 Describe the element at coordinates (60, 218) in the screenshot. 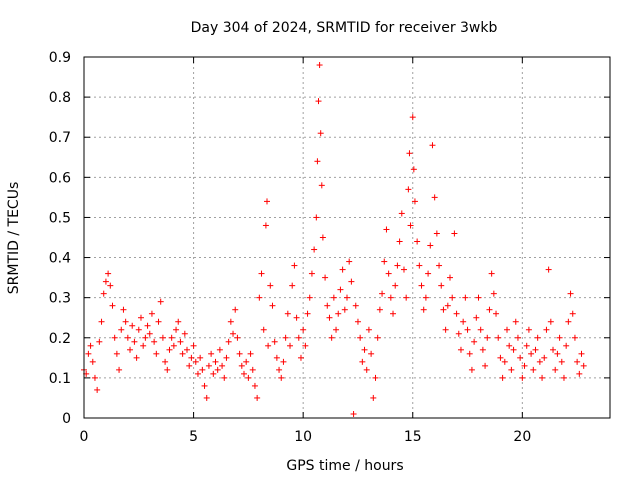

I see `y-tick-label: 0.5` at that location.